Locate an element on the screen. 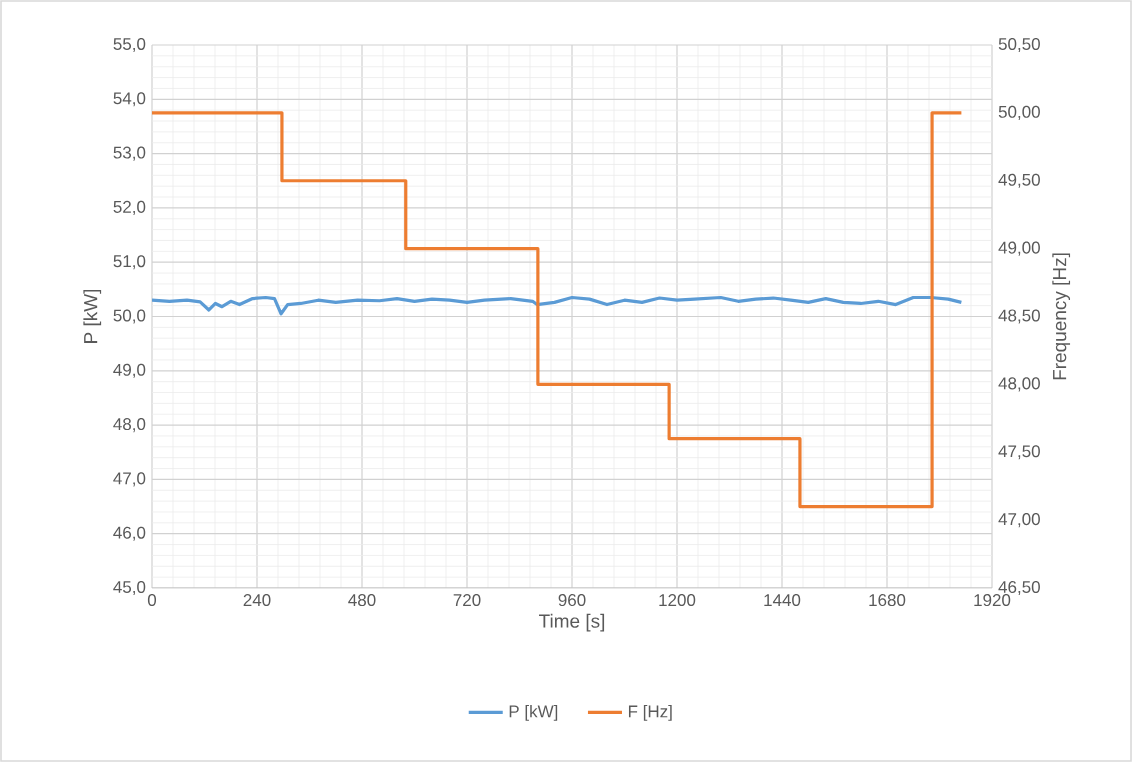 The image size is (1132, 762). x-tick-label: 0 is located at coordinates (152, 600).